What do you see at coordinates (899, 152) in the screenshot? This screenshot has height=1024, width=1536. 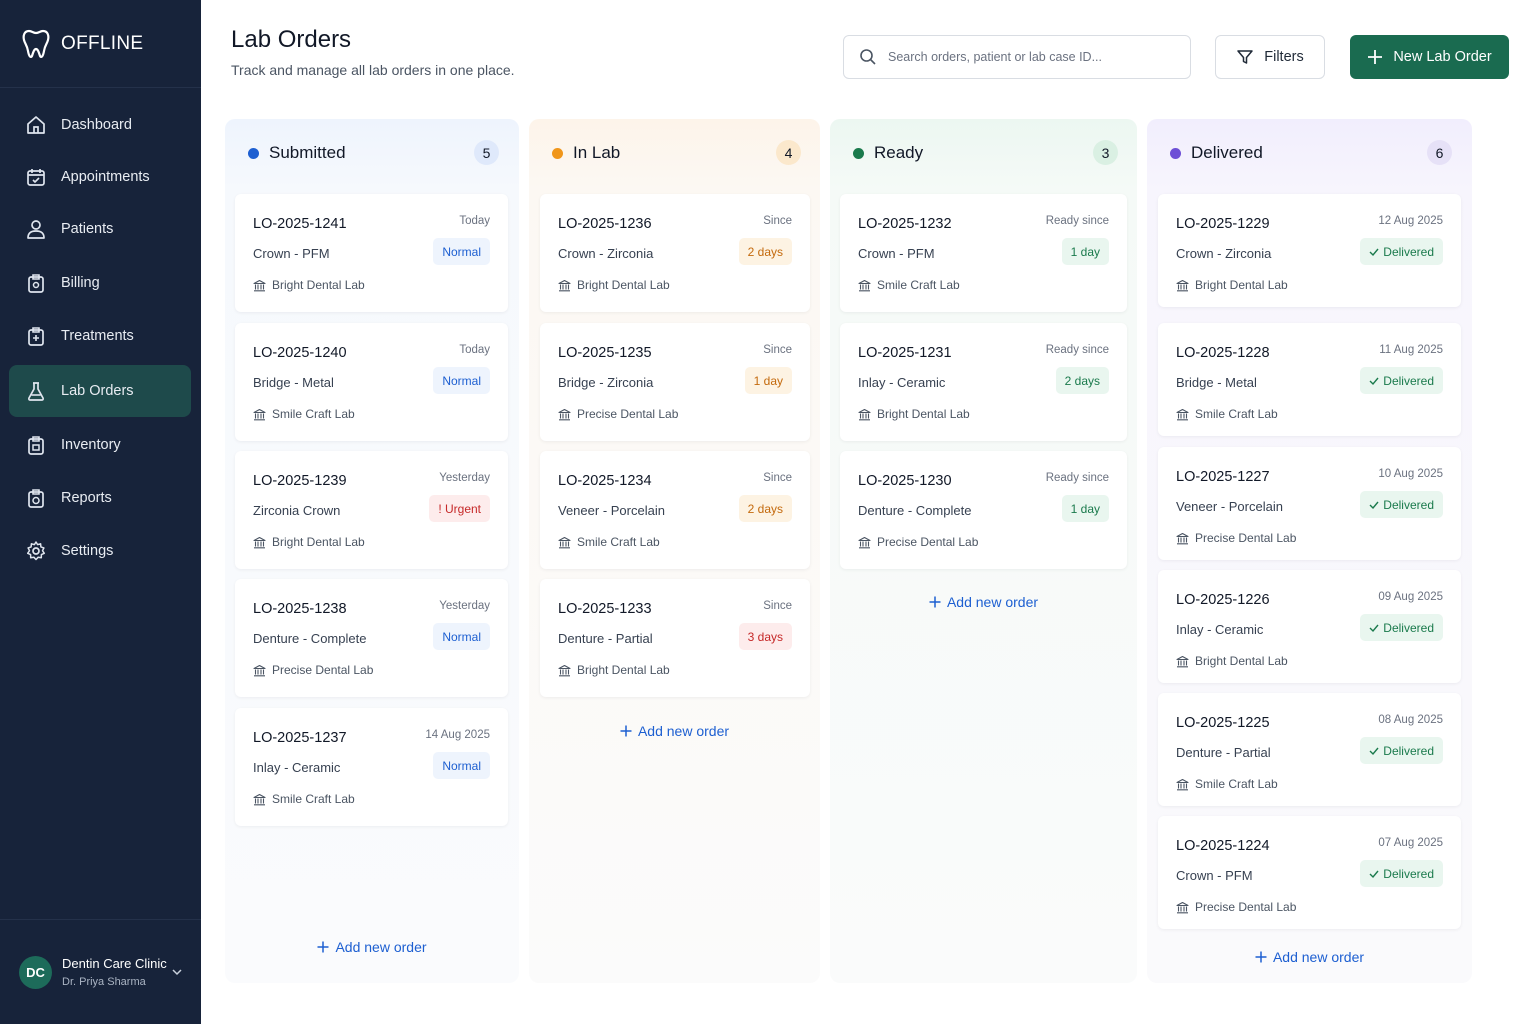 I see `column-title: Ready` at bounding box center [899, 152].